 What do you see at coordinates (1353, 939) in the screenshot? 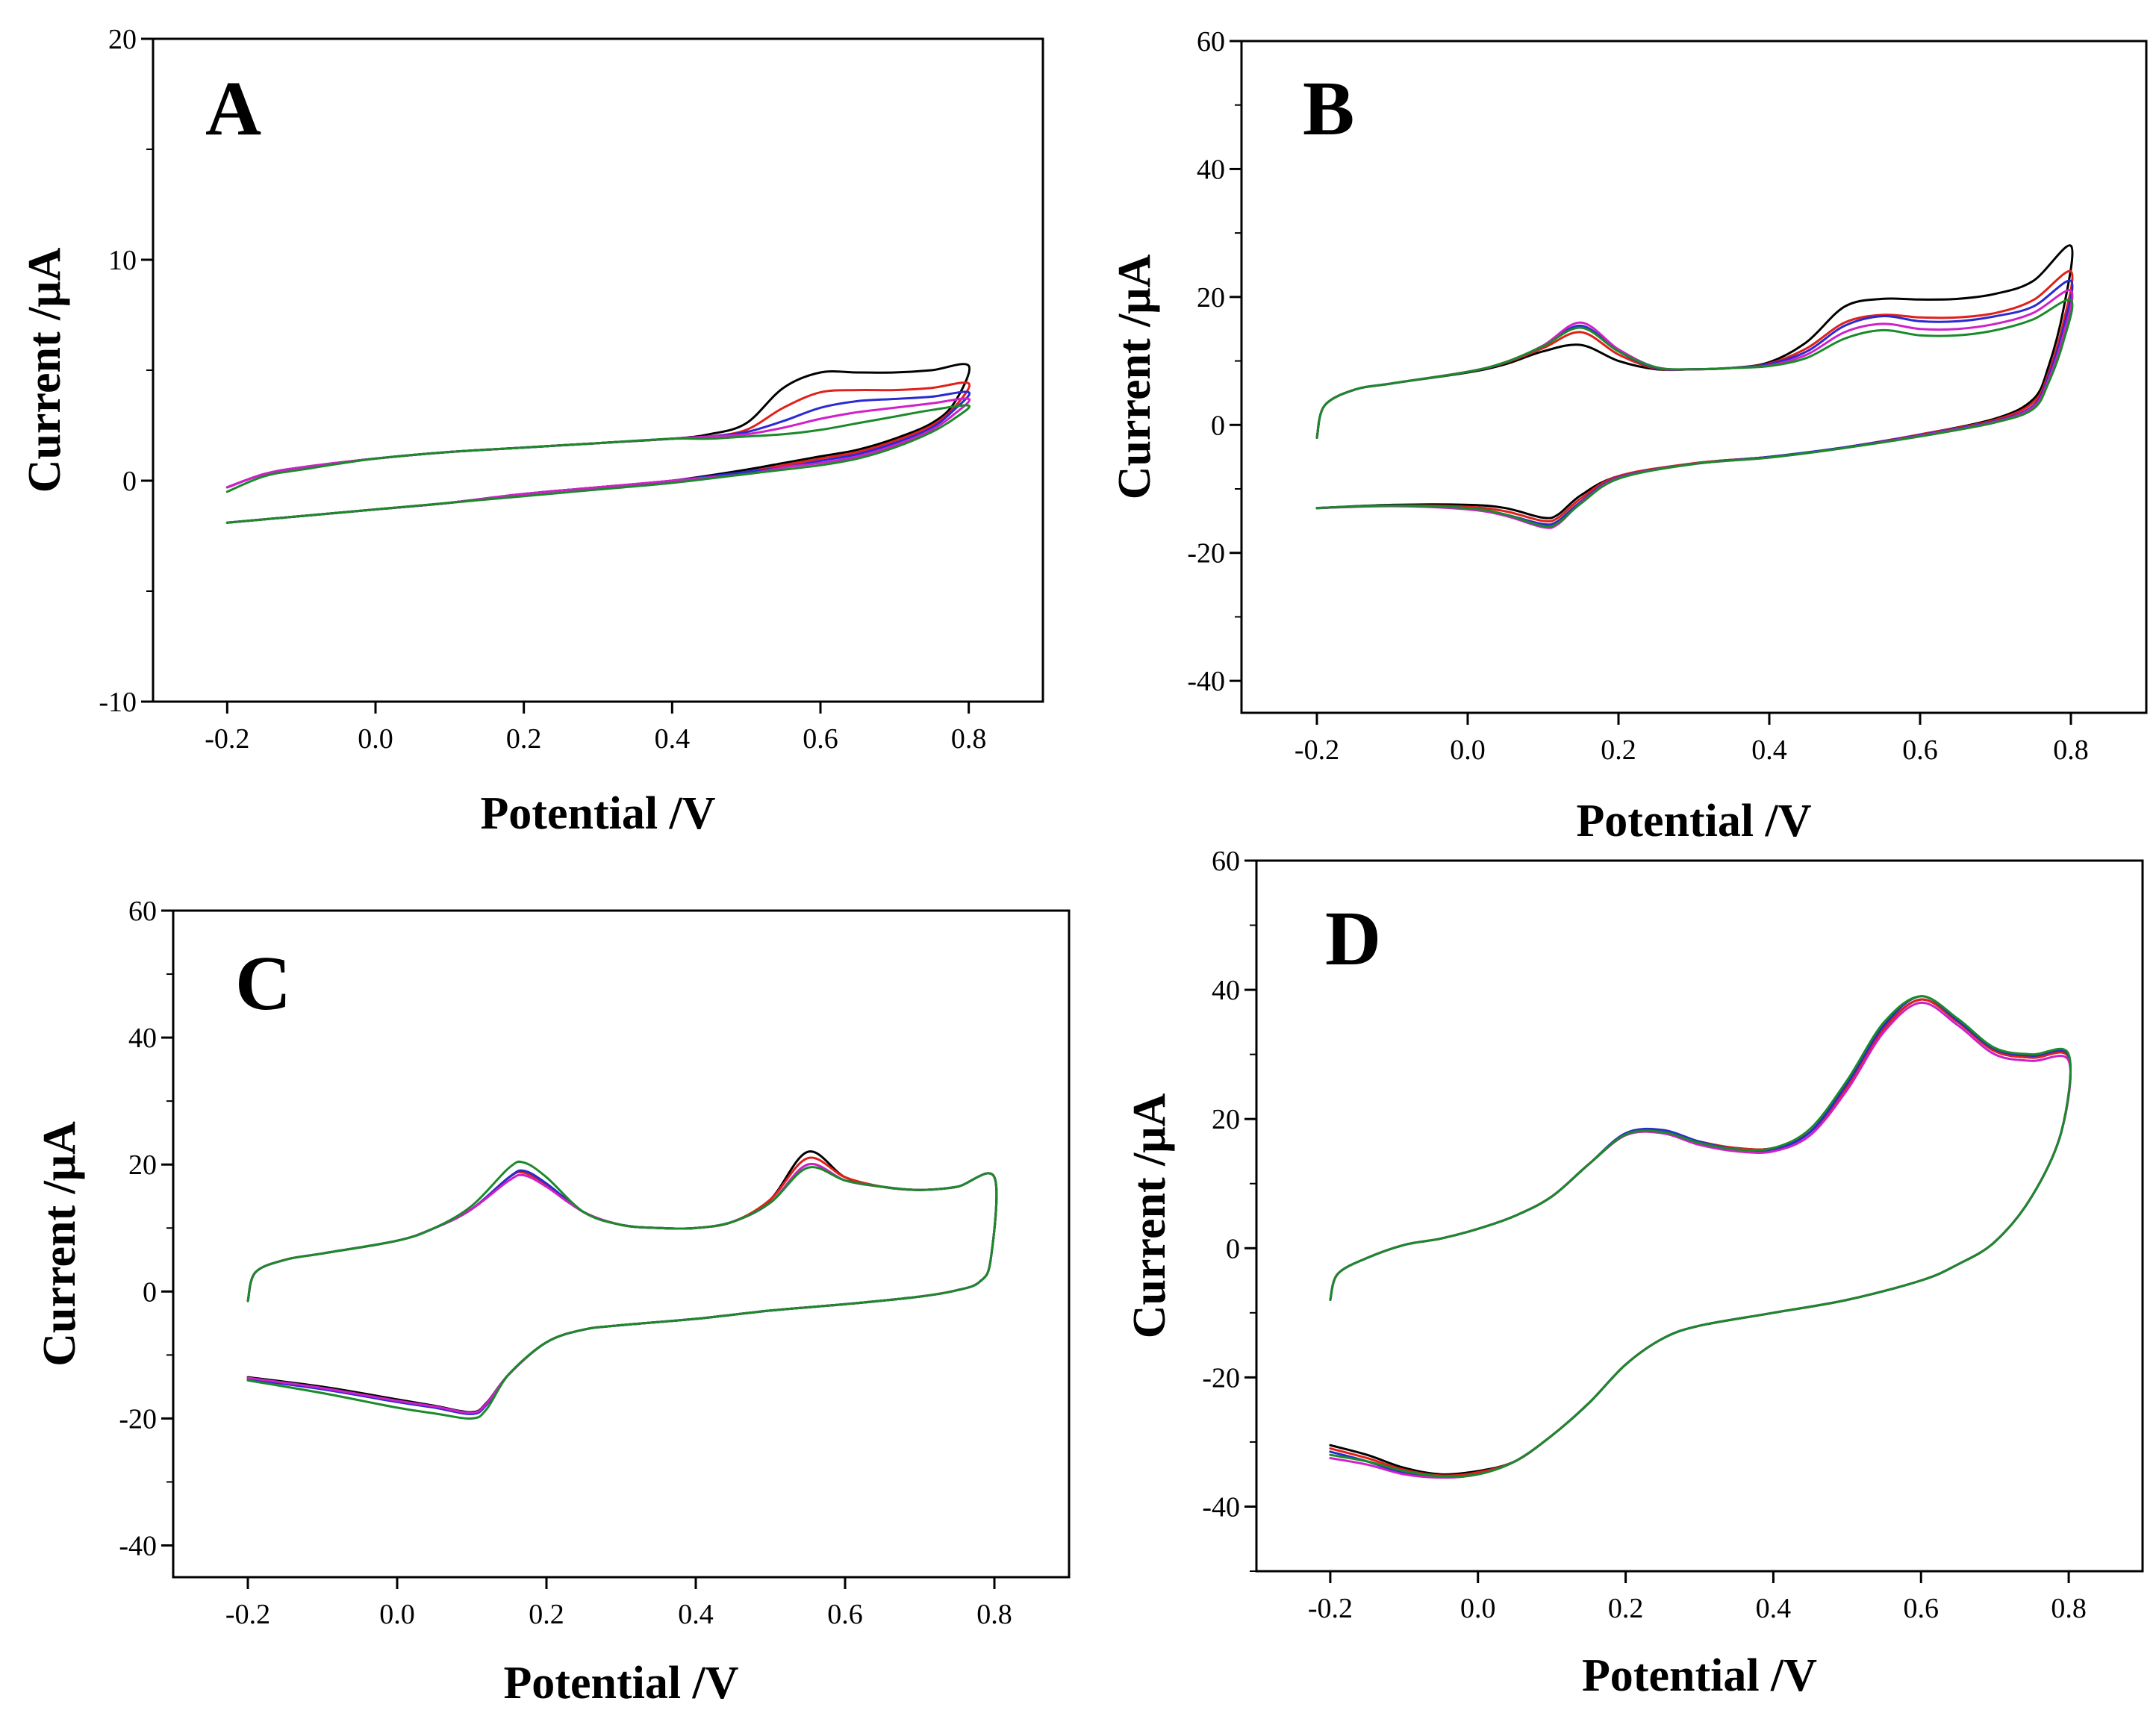
I see `panel-letter: D` at bounding box center [1353, 939].